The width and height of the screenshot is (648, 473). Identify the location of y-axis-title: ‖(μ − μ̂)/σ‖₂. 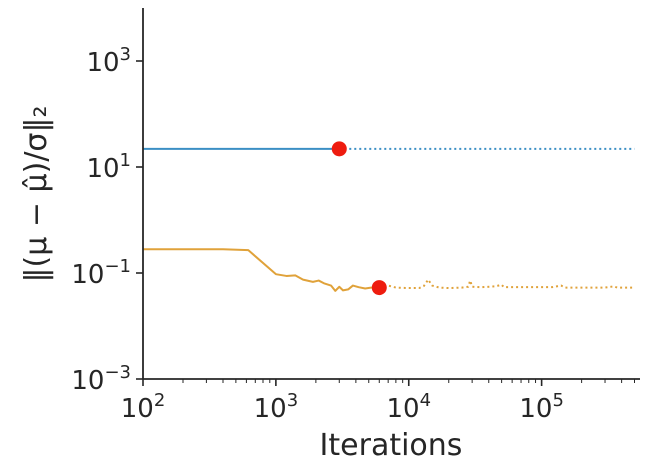
(36, 194).